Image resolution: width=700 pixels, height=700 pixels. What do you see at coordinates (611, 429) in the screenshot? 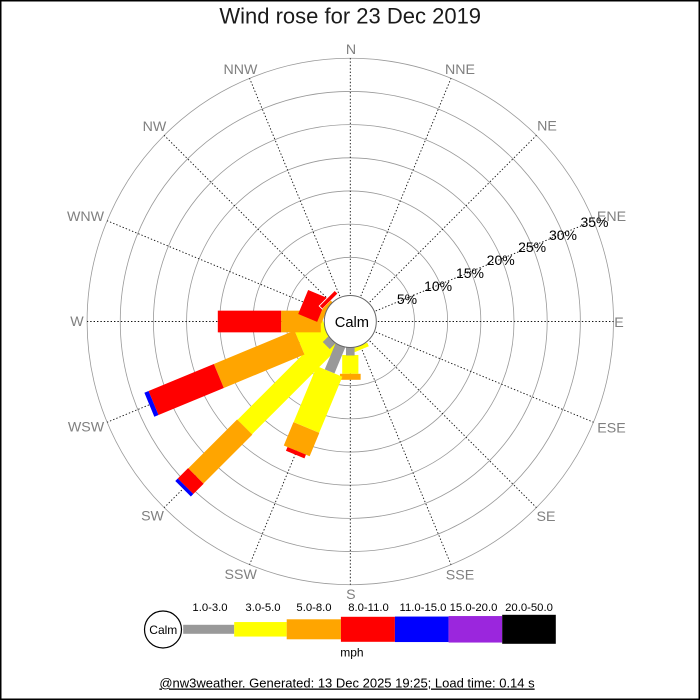
I see `svg-text: ESE` at bounding box center [611, 429].